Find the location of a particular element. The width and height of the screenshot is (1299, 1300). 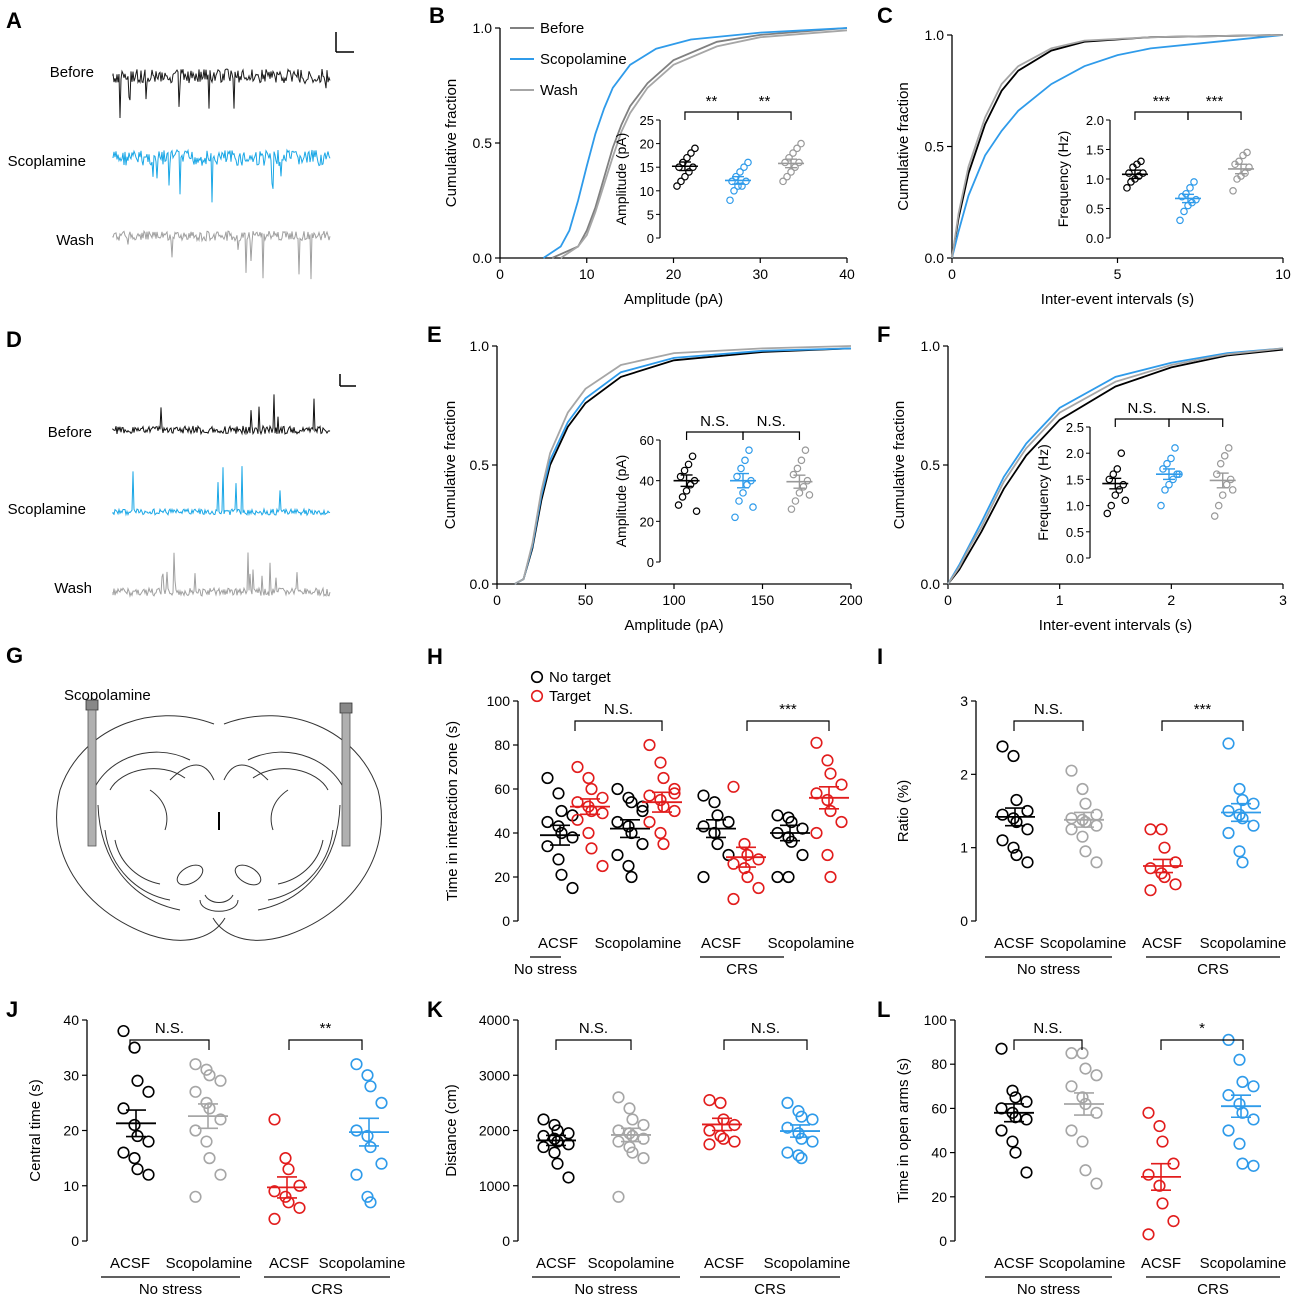

y-tick-label: 0 is located at coordinates (964, 921).